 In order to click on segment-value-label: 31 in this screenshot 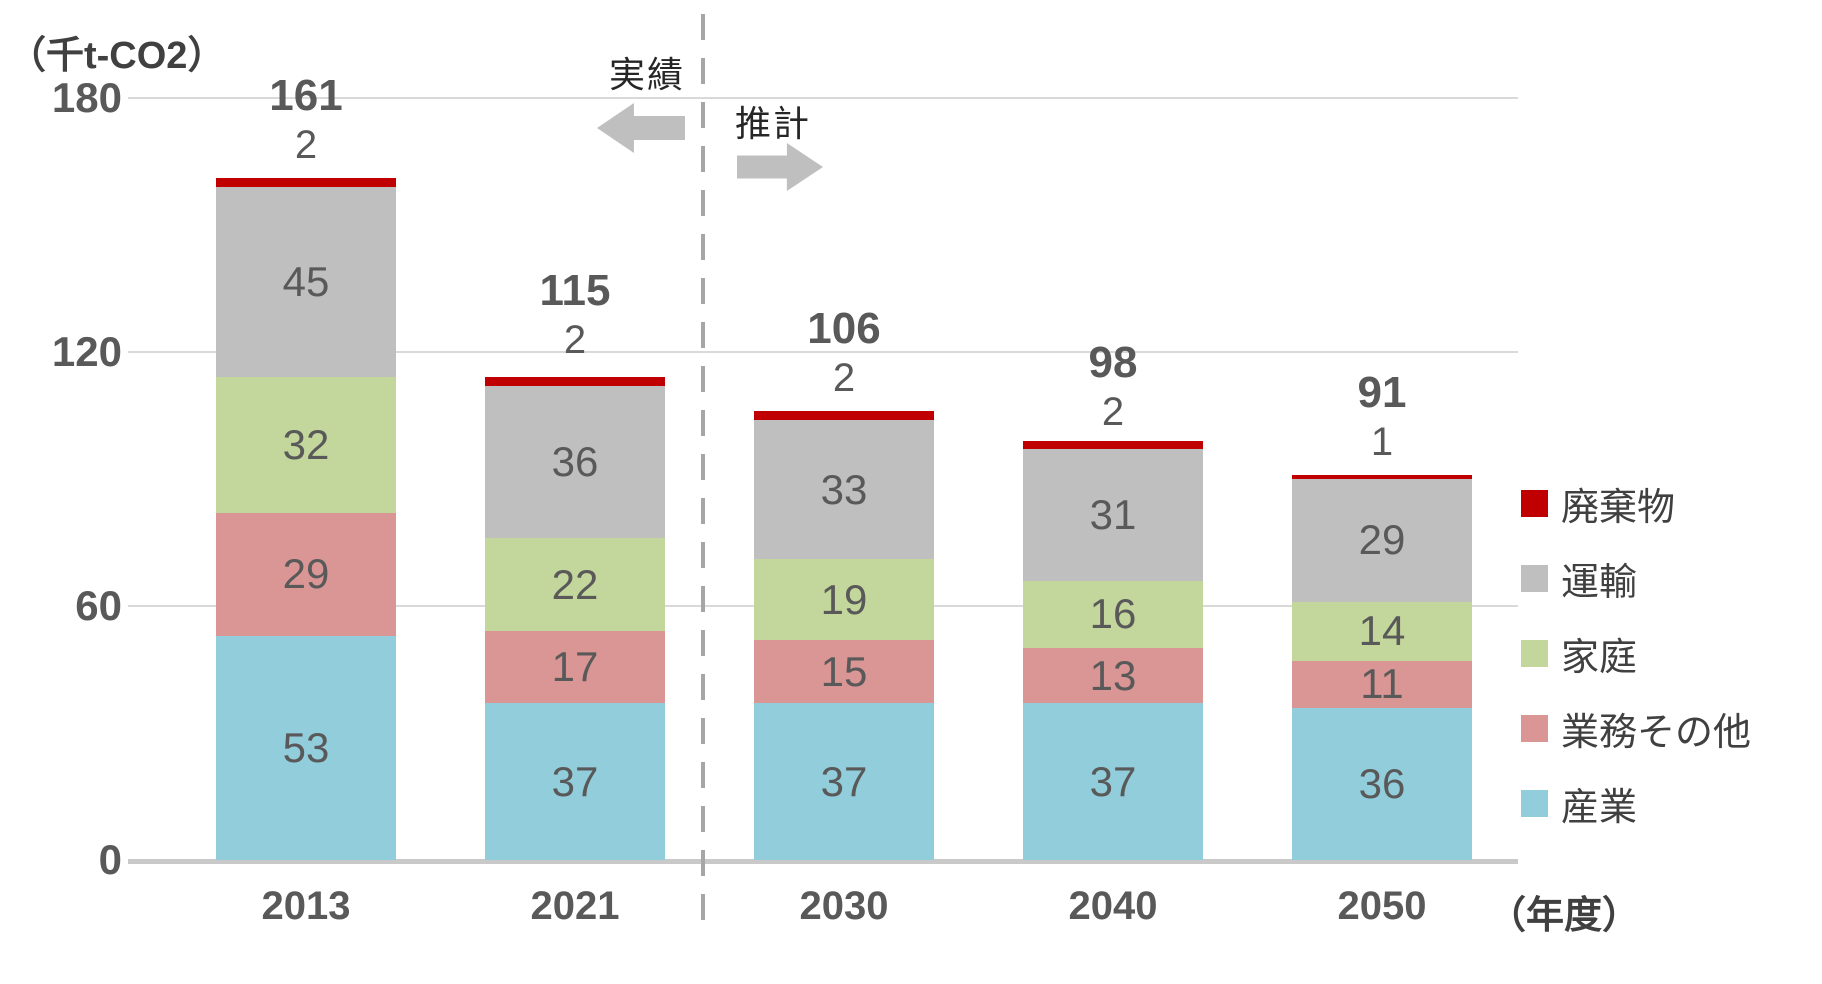, I will do `click(1113, 514)`.